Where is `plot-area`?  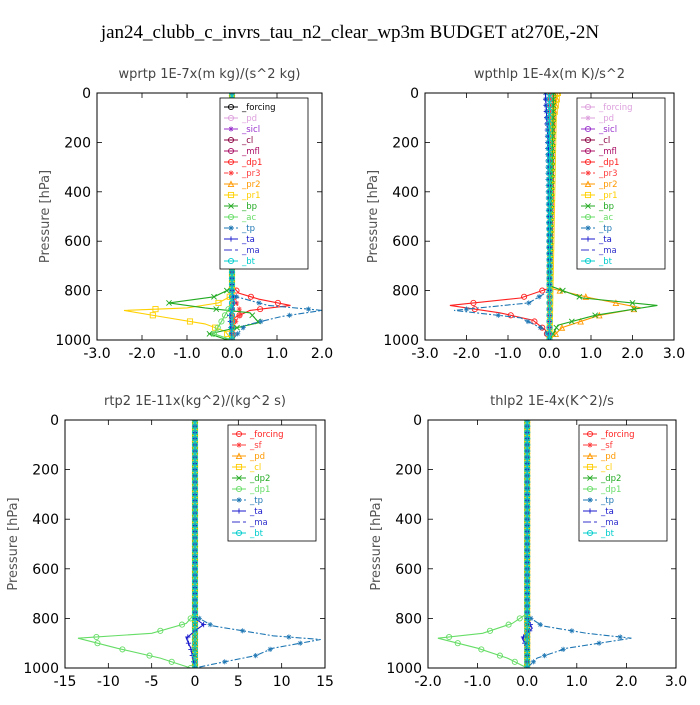
plot-area is located at coordinates (199, 544).